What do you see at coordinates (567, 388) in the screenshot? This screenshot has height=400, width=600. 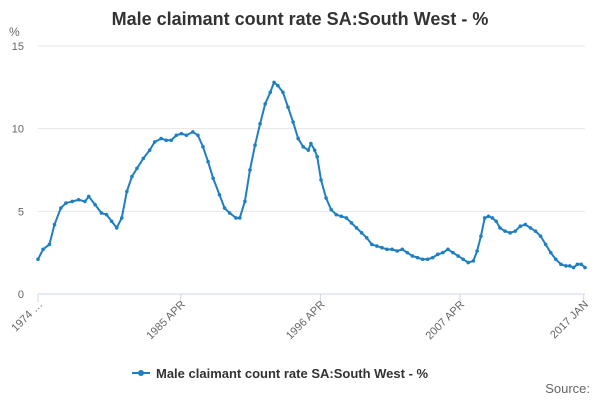 I see `source-label: Source:` at bounding box center [567, 388].